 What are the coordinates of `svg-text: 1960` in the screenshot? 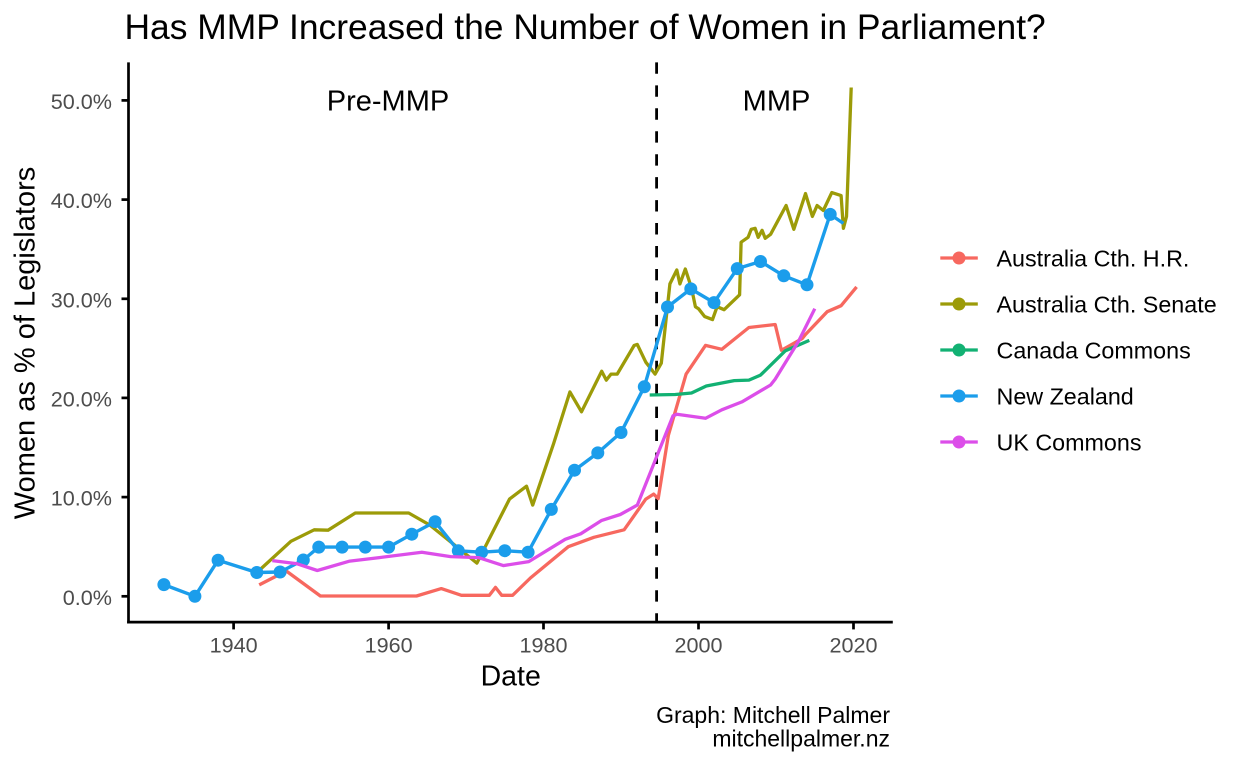 It's located at (389, 644).